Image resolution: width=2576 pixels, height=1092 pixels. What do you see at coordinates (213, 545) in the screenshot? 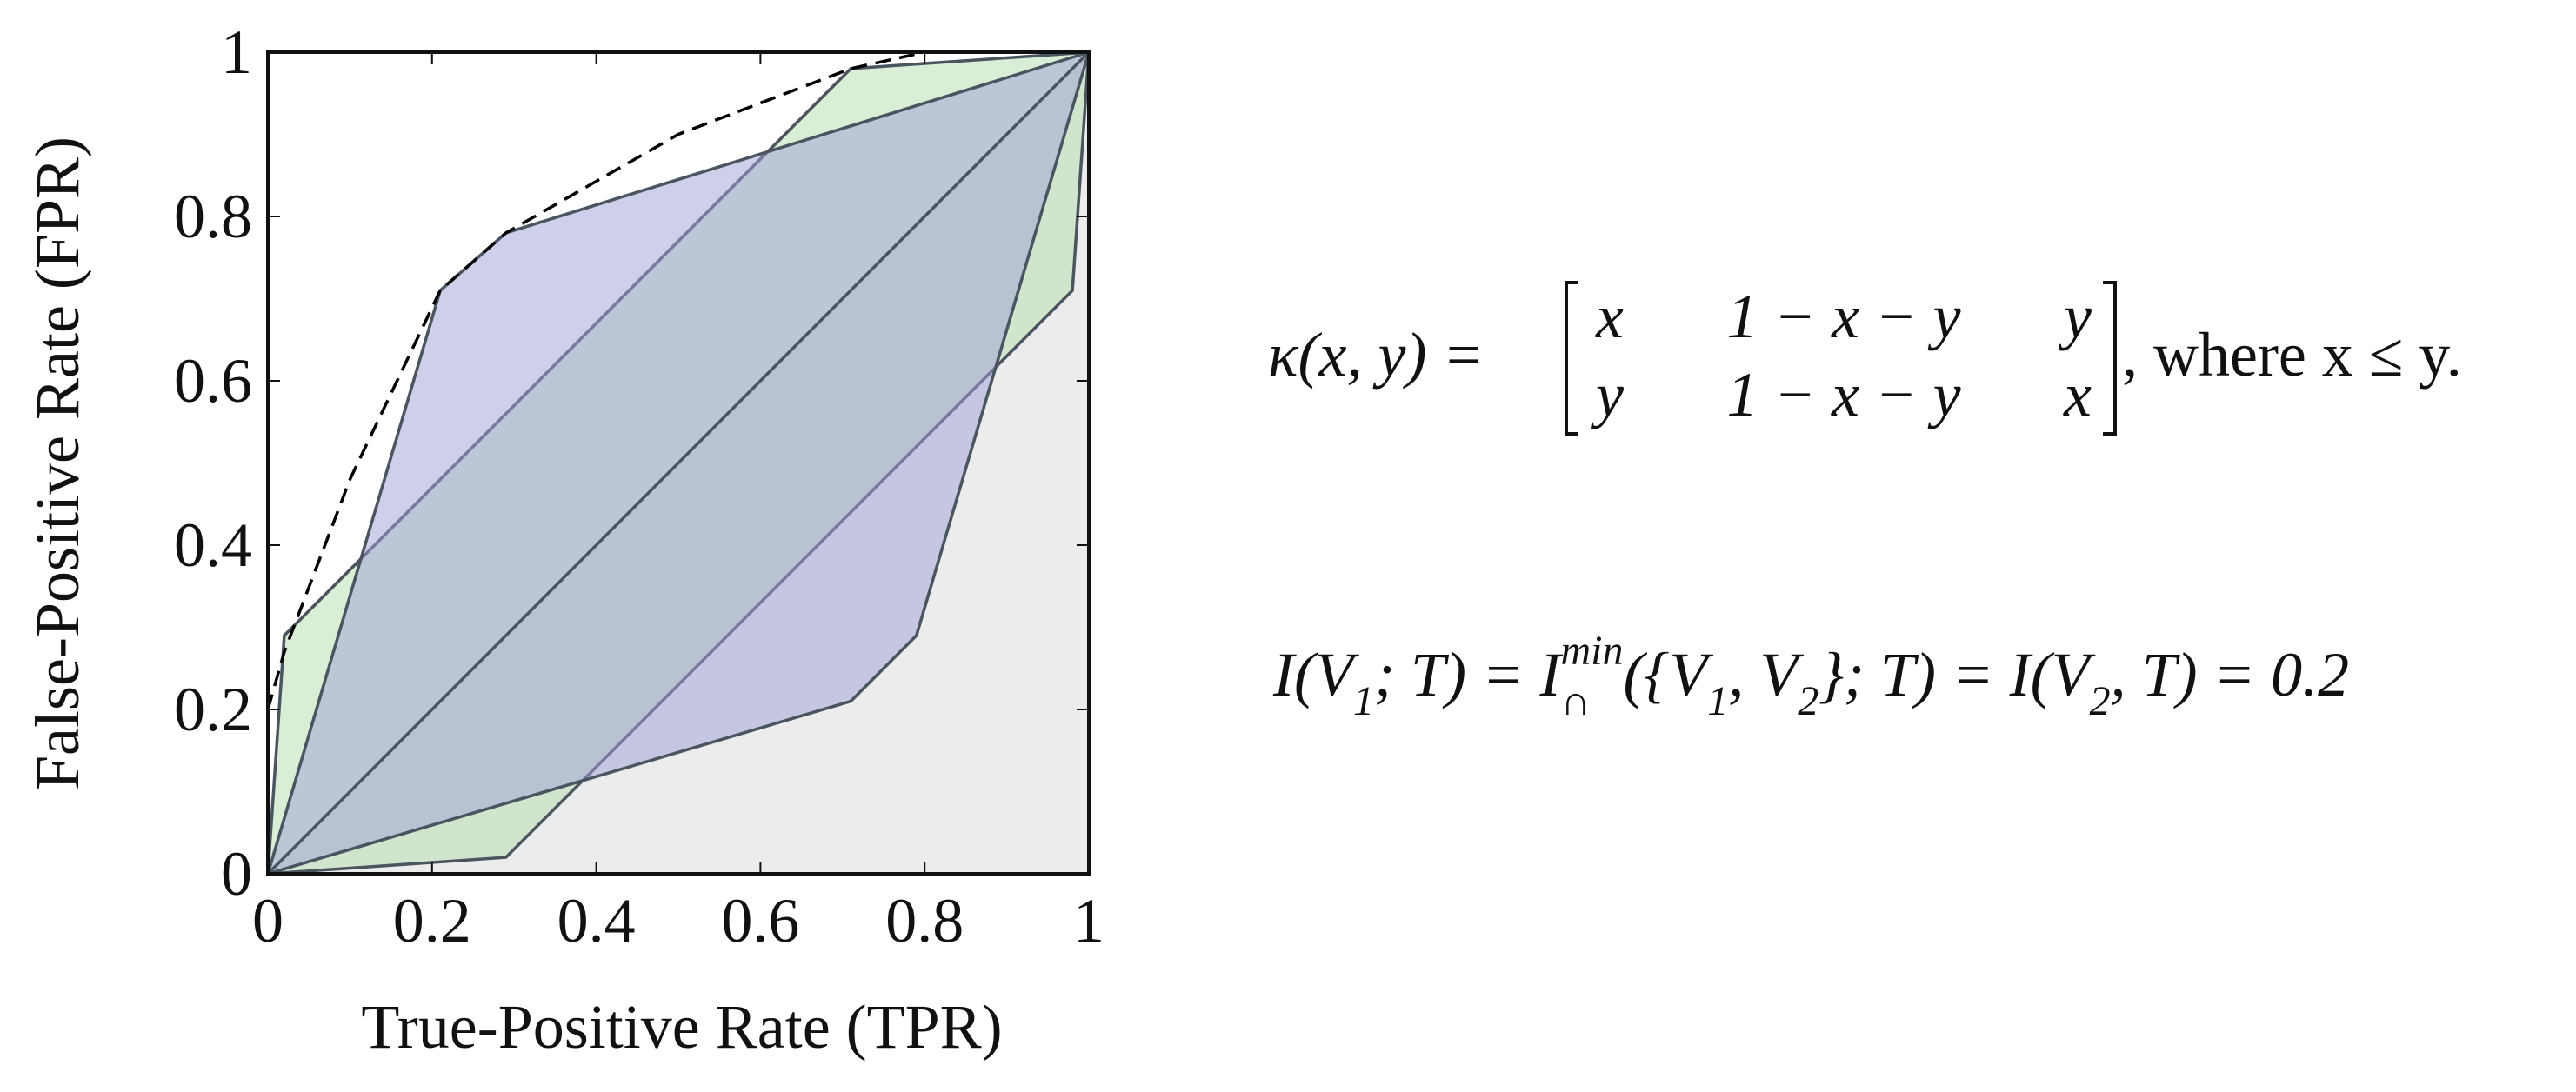
I see `y-tick-label: 0.4` at bounding box center [213, 545].